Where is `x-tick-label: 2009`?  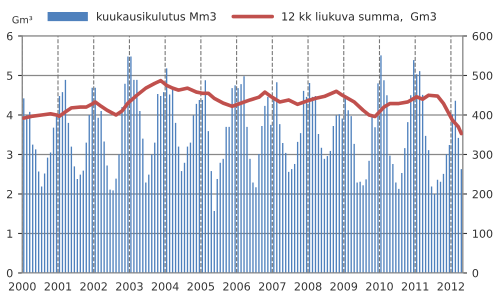 x-tick-label: 2009 is located at coordinates (344, 286).